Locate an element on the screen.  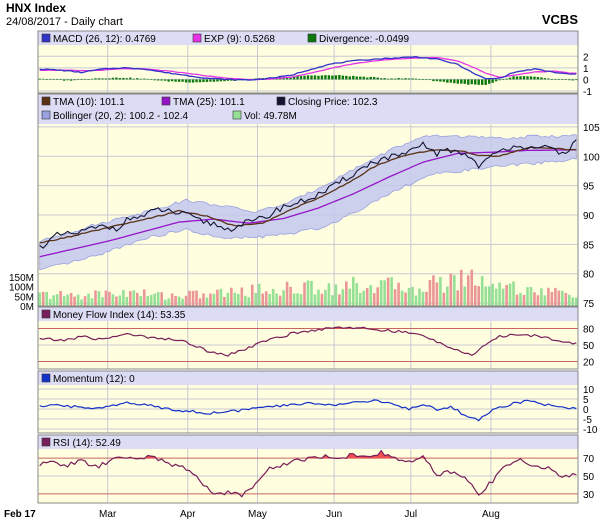
y-tick-label: 80 is located at coordinates (589, 275).